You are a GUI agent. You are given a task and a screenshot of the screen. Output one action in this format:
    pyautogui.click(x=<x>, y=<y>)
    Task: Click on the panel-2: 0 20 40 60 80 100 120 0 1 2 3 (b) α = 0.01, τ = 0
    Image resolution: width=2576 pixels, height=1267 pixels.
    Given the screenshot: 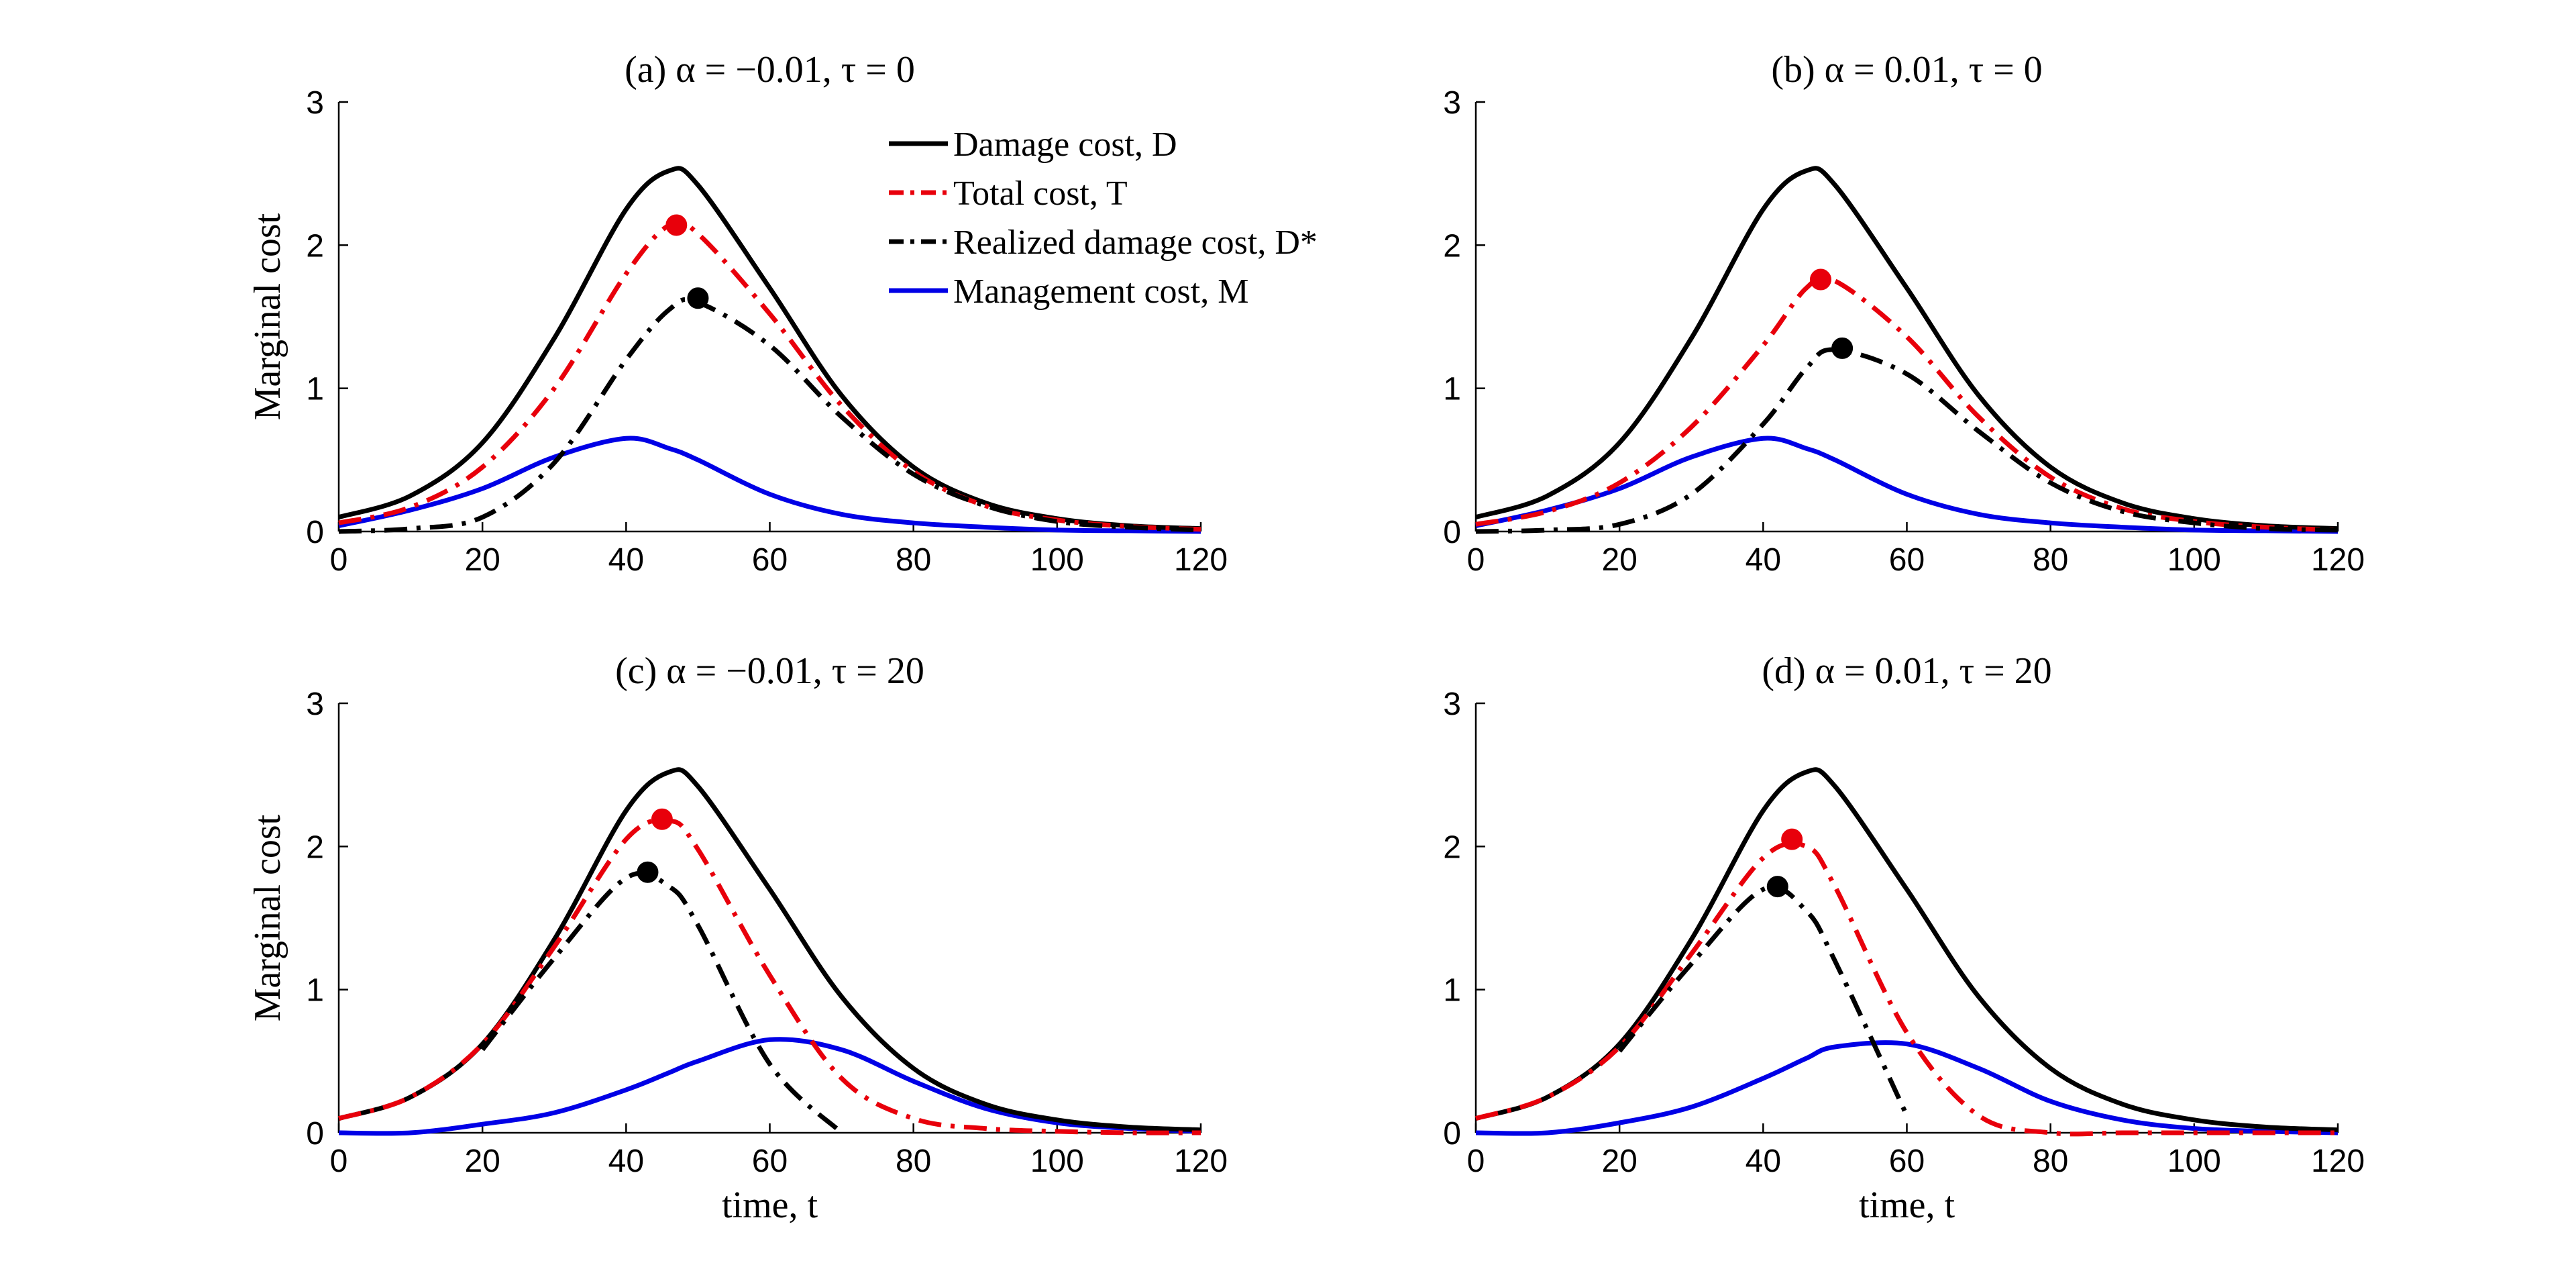 What is the action you would take?
    pyautogui.click(x=1904, y=313)
    